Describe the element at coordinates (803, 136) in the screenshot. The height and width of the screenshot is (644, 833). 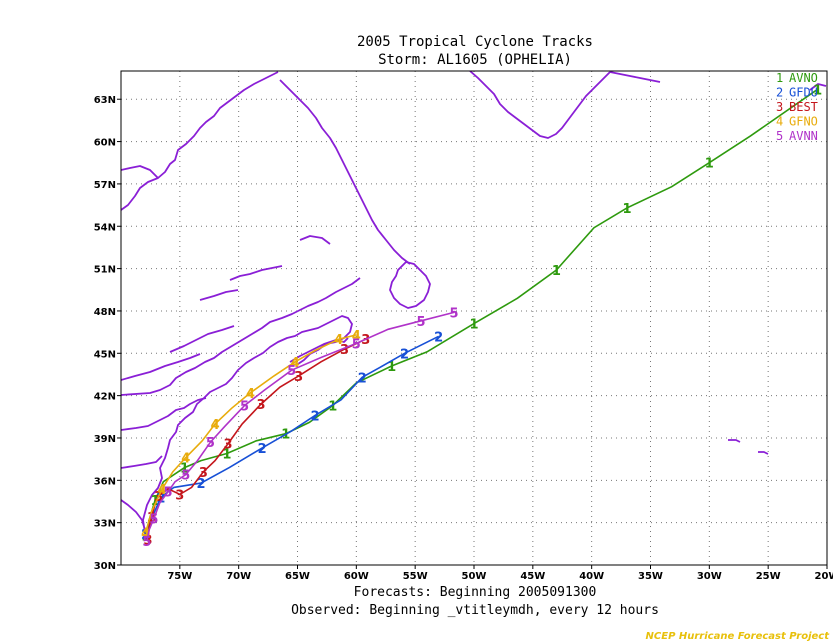
I see `legend-name: AVNN` at that location.